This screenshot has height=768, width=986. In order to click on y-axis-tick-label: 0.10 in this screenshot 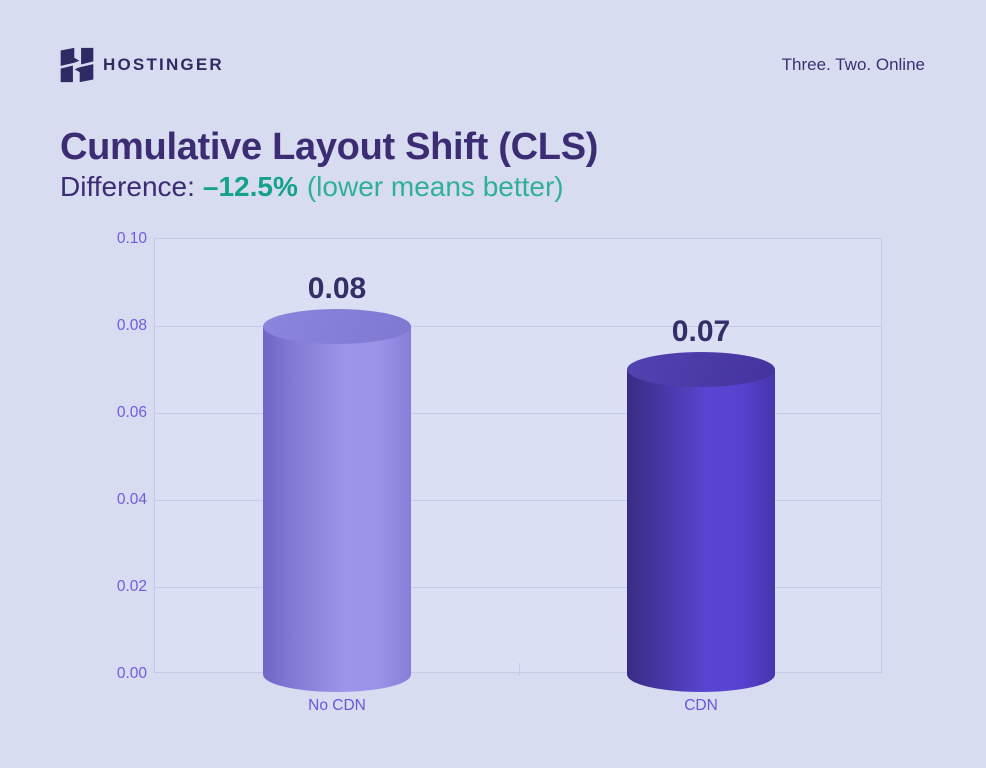, I will do `click(131, 238)`.